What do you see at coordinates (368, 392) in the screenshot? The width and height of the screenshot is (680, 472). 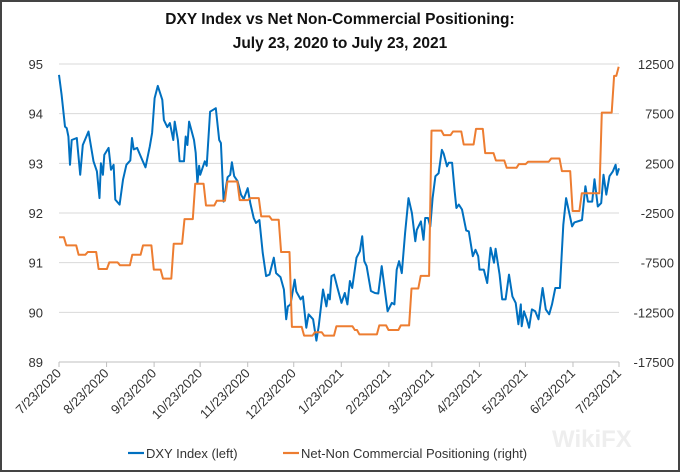 I see `x-axis-tick-label: 2/23/2021` at bounding box center [368, 392].